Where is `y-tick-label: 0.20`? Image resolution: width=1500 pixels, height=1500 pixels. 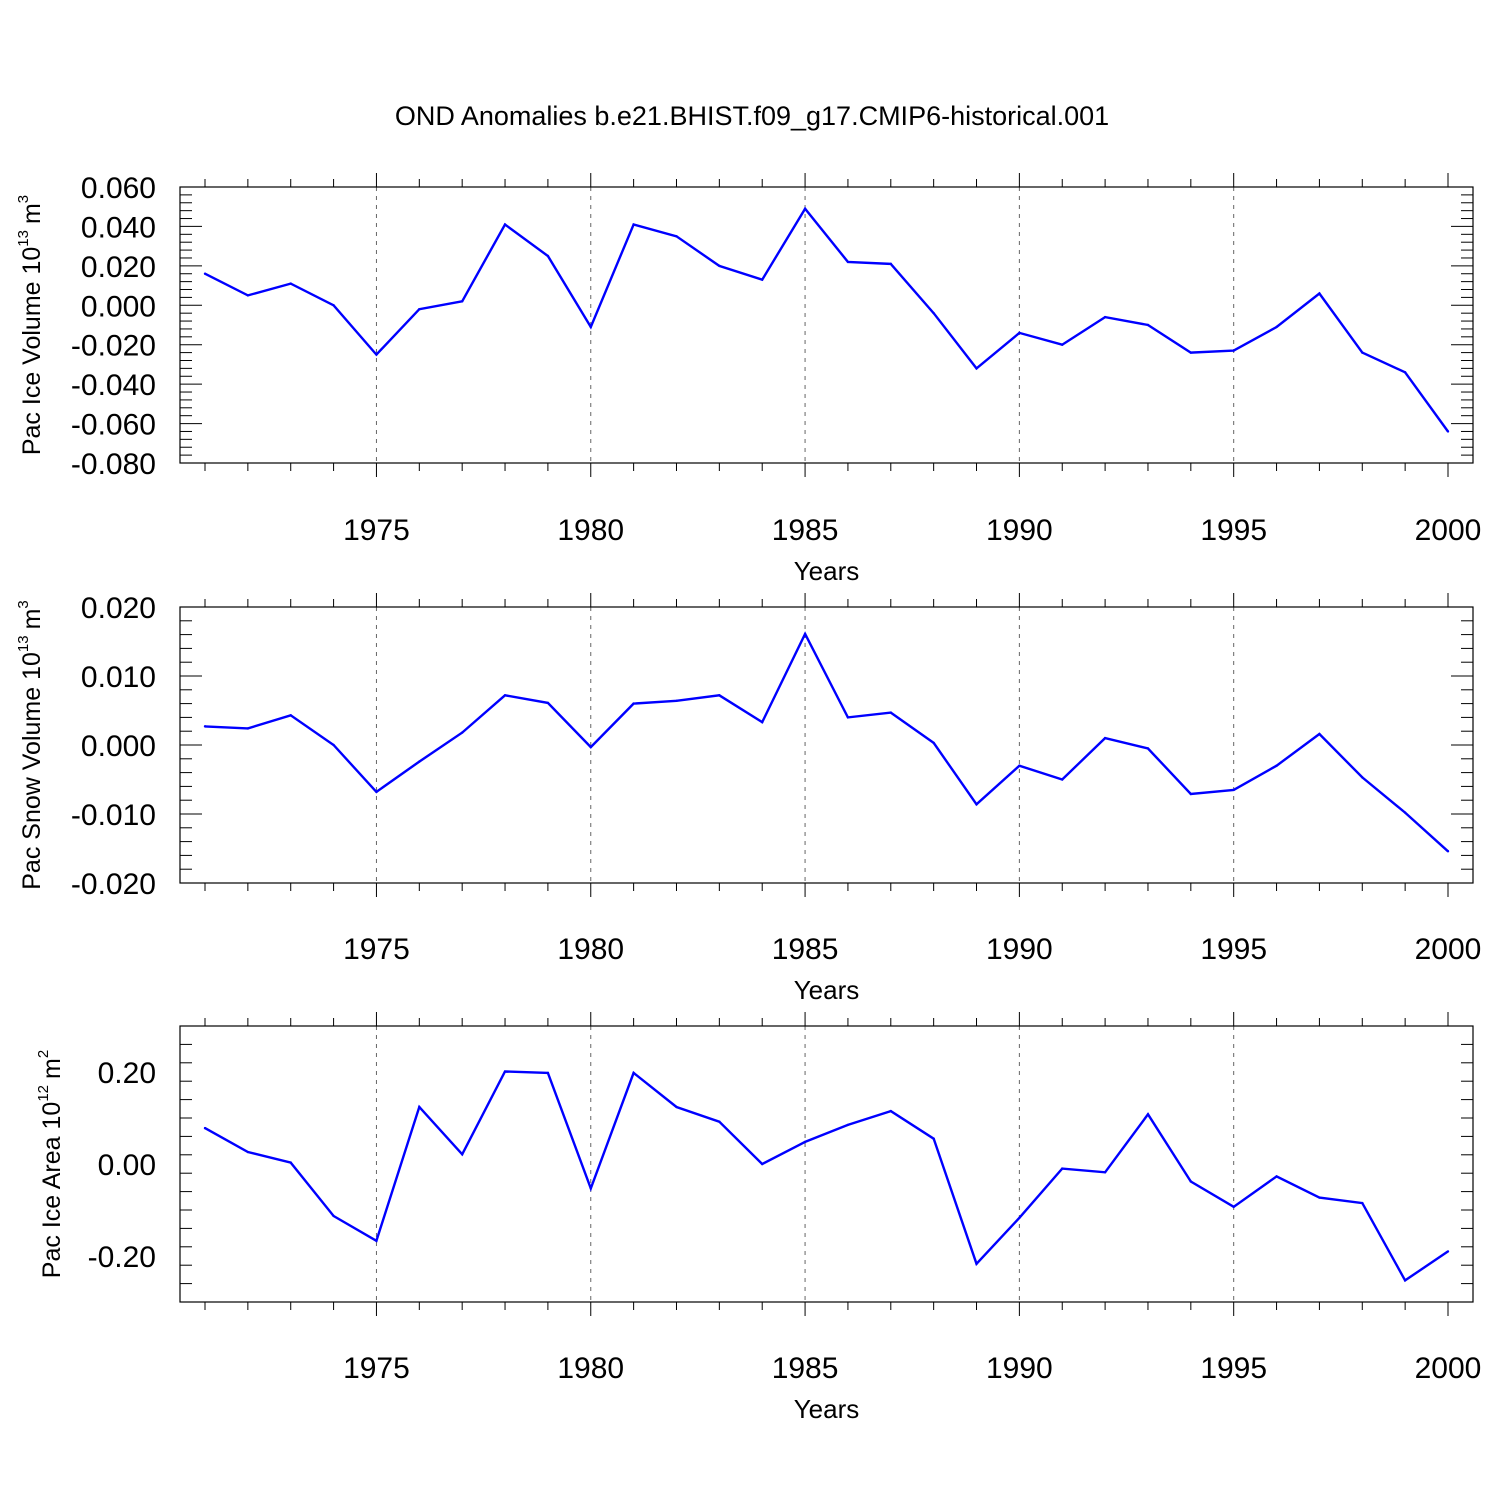 y-tick-label: 0.20 is located at coordinates (127, 1073).